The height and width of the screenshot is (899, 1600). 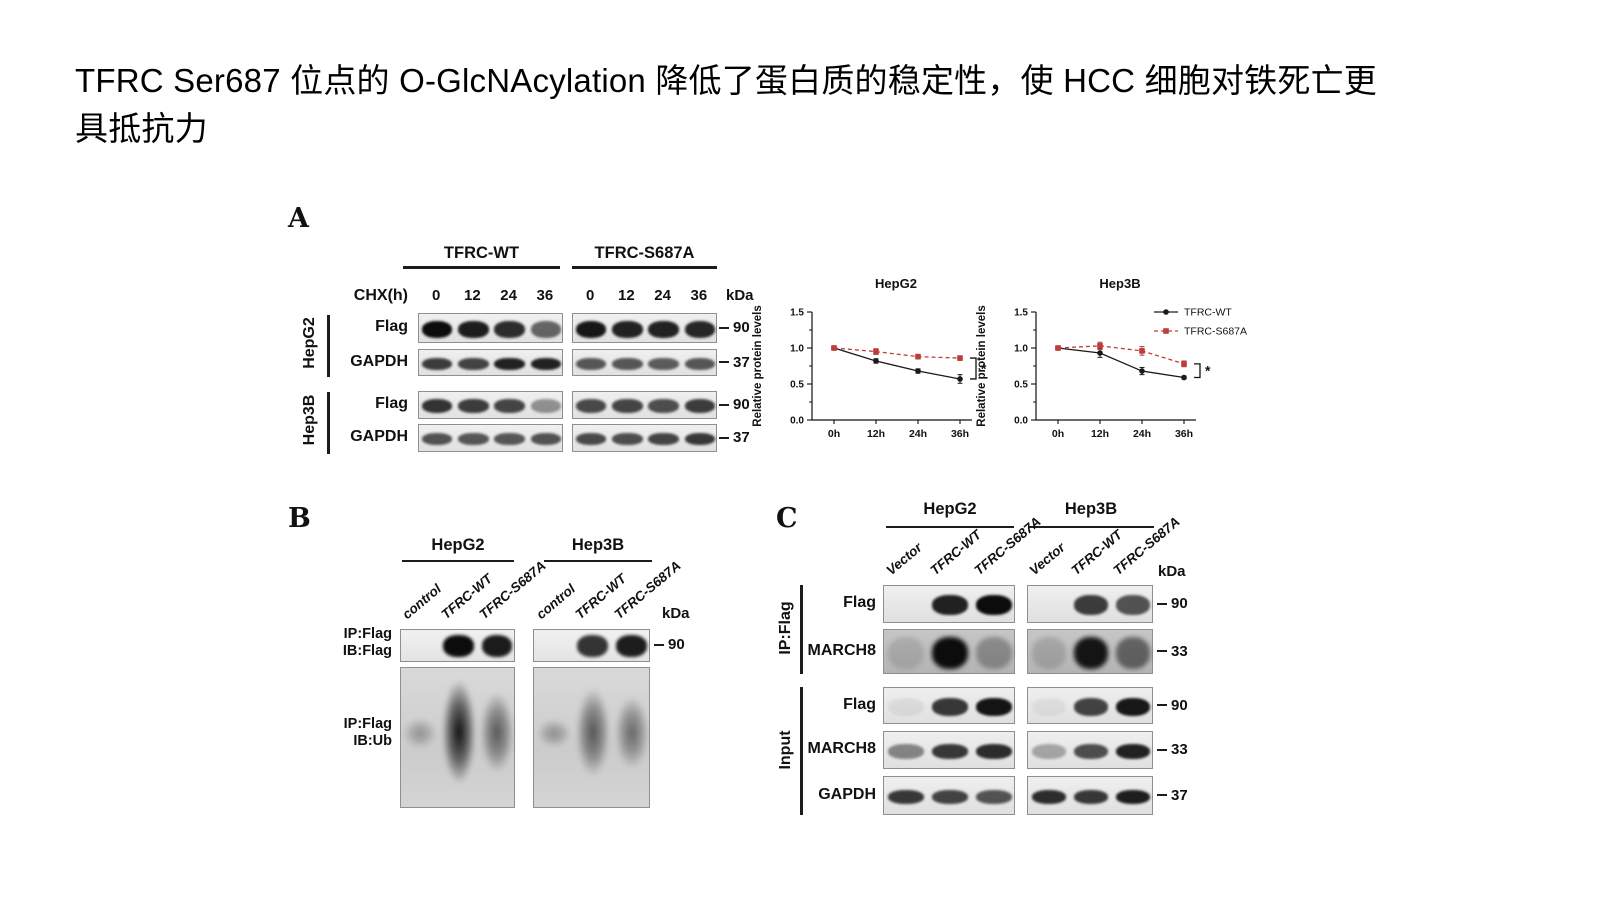 I want to click on panel-c-blot-r3-g1, so click(x=1090, y=750).